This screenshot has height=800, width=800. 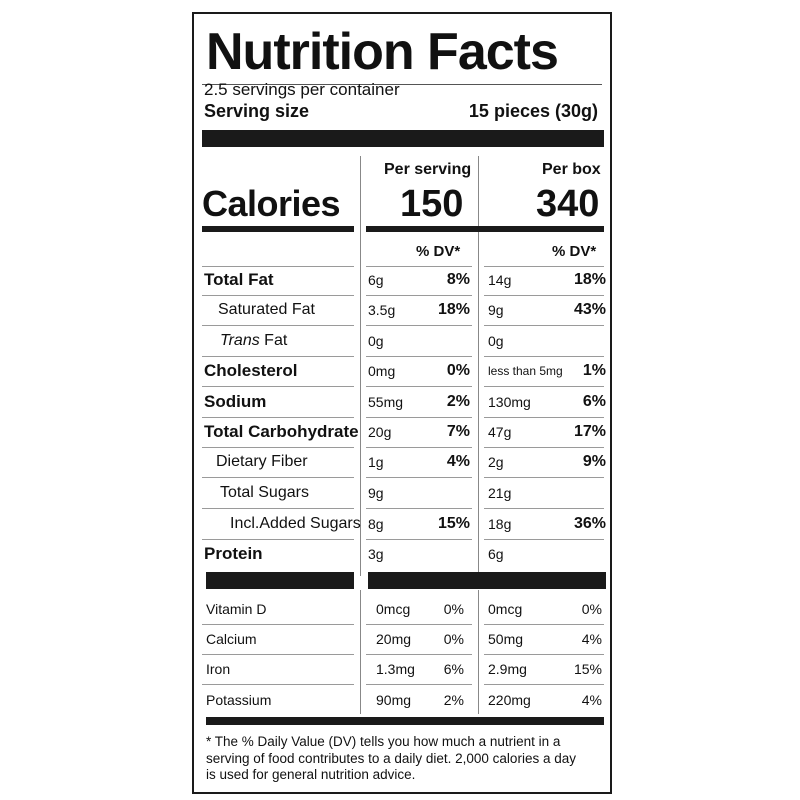 I want to click on nutrient-box-dv: 36%, so click(x=589, y=523).